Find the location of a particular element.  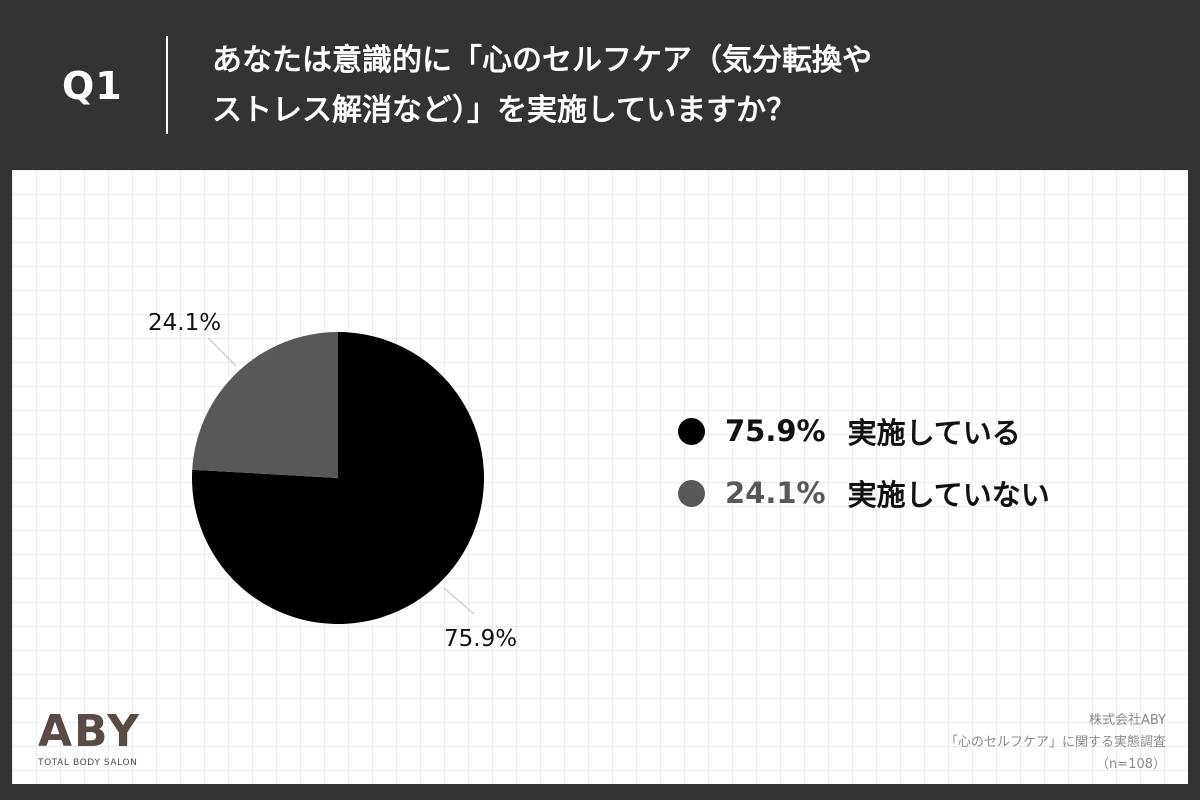

source-sample: （n=108） is located at coordinates (1131, 764).